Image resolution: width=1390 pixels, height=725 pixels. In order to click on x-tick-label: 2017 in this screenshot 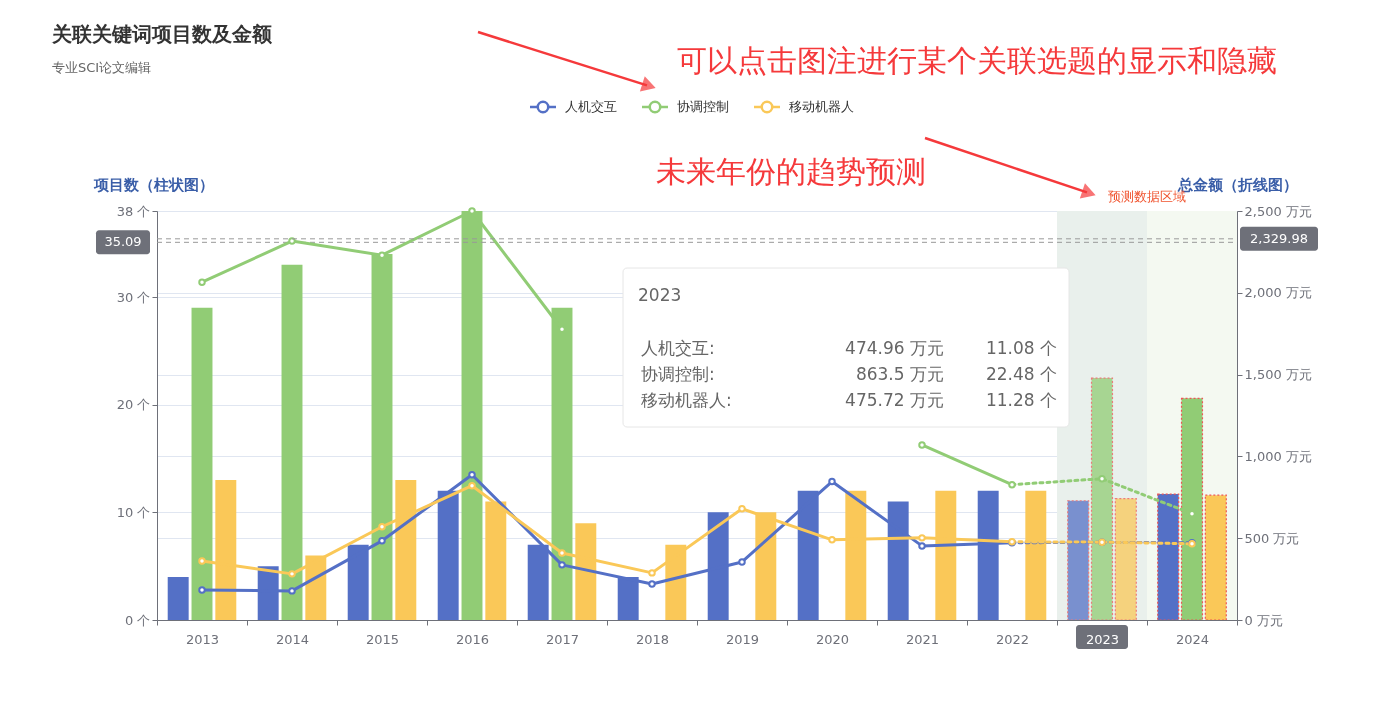, I will do `click(562, 639)`.